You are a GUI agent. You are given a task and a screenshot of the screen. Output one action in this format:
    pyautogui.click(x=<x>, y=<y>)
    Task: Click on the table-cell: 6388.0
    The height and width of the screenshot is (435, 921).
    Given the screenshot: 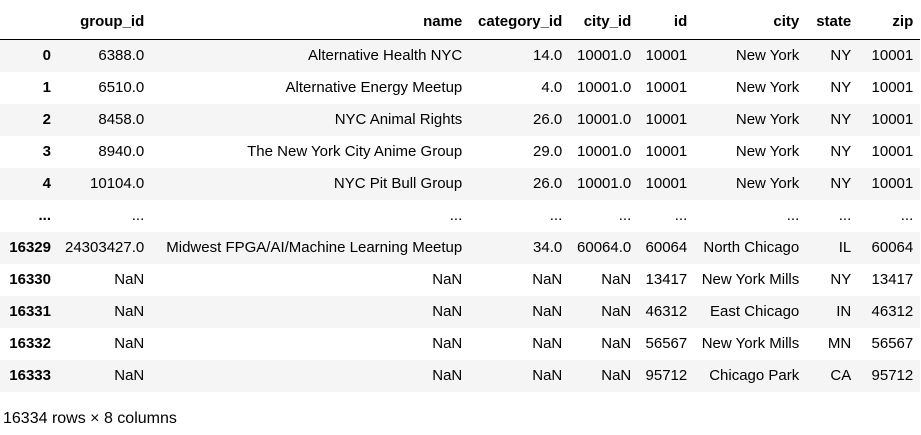 What is the action you would take?
    pyautogui.click(x=121, y=55)
    